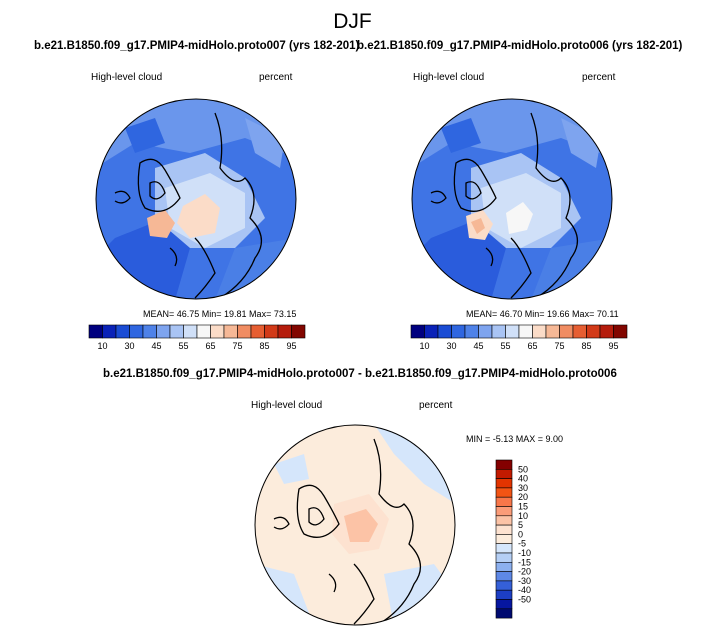 The width and height of the screenshot is (705, 631). Describe the element at coordinates (515, 439) in the screenshot. I see `panel3-stats: MIN = -5.13 MAX = 9.00` at that location.